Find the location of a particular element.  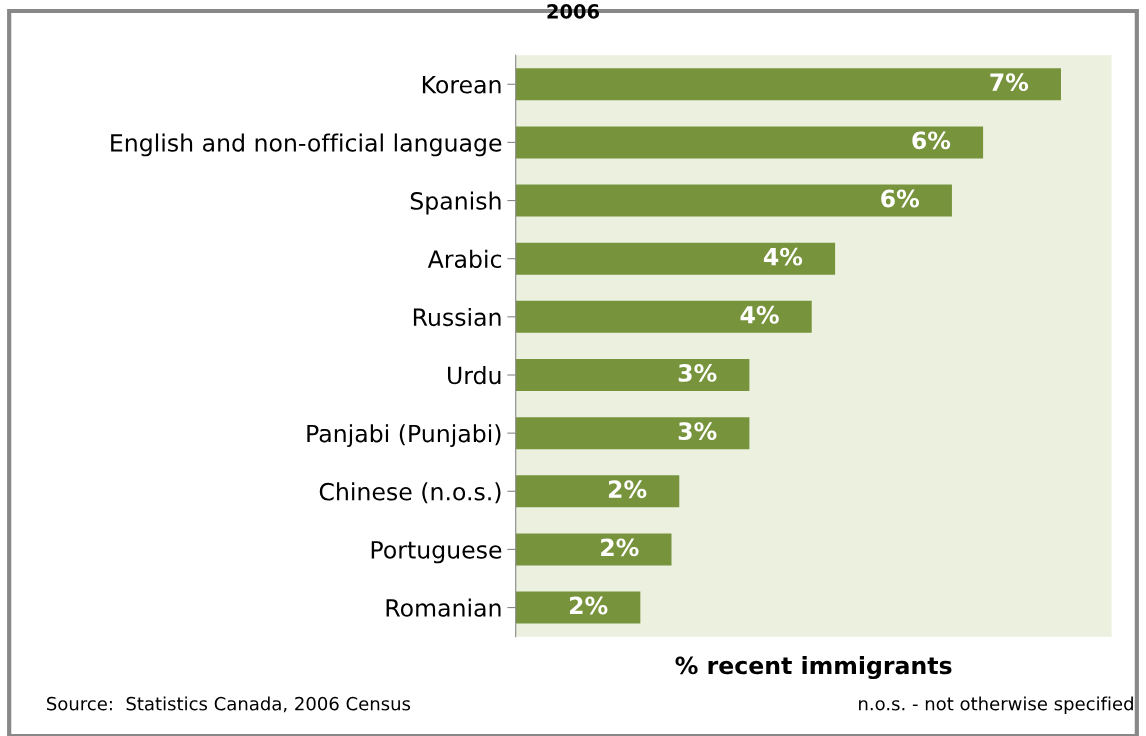

y-tick-label: Panjabi (Punjabi) is located at coordinates (404, 436).